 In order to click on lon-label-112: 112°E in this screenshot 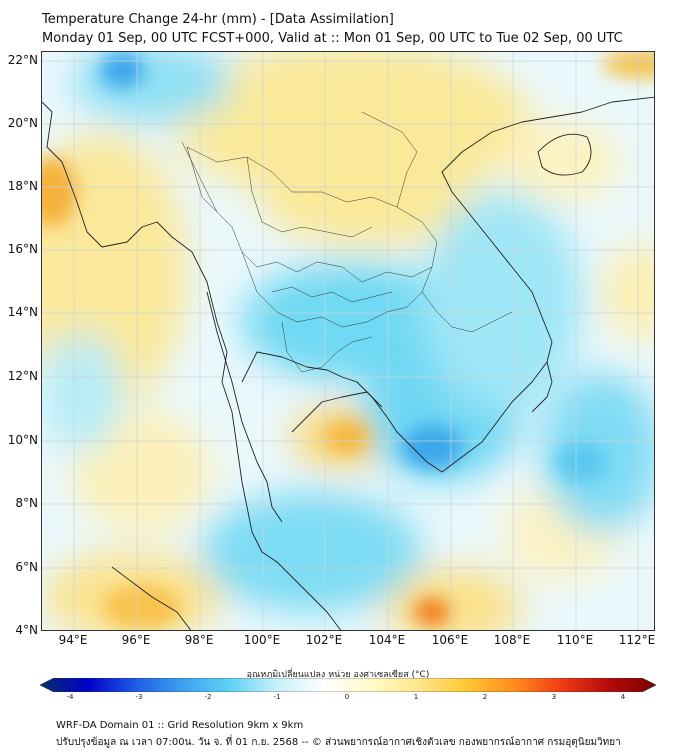, I will do `click(637, 640)`.